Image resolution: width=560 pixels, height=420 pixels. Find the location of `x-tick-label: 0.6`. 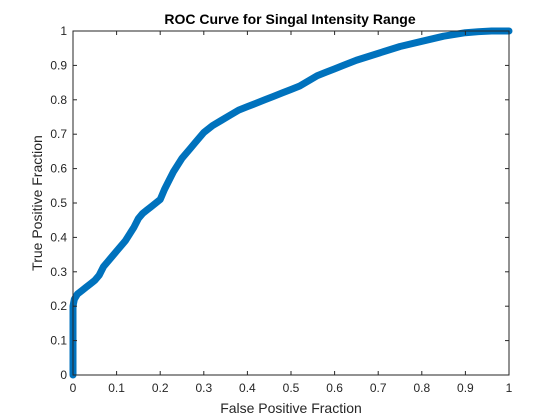

x-tick-label: 0.6 is located at coordinates (334, 388).